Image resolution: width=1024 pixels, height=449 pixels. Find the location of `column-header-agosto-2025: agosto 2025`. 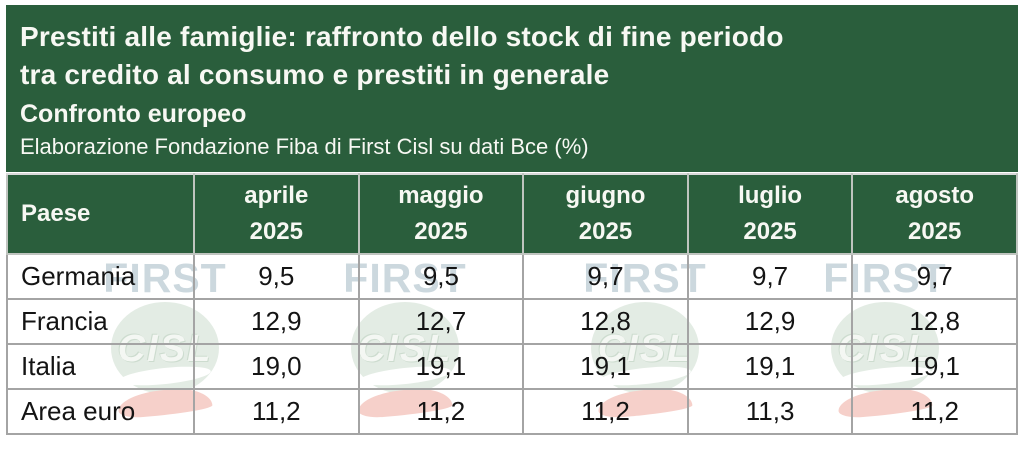

column-header-agosto-2025: agosto 2025 is located at coordinates (934, 214).